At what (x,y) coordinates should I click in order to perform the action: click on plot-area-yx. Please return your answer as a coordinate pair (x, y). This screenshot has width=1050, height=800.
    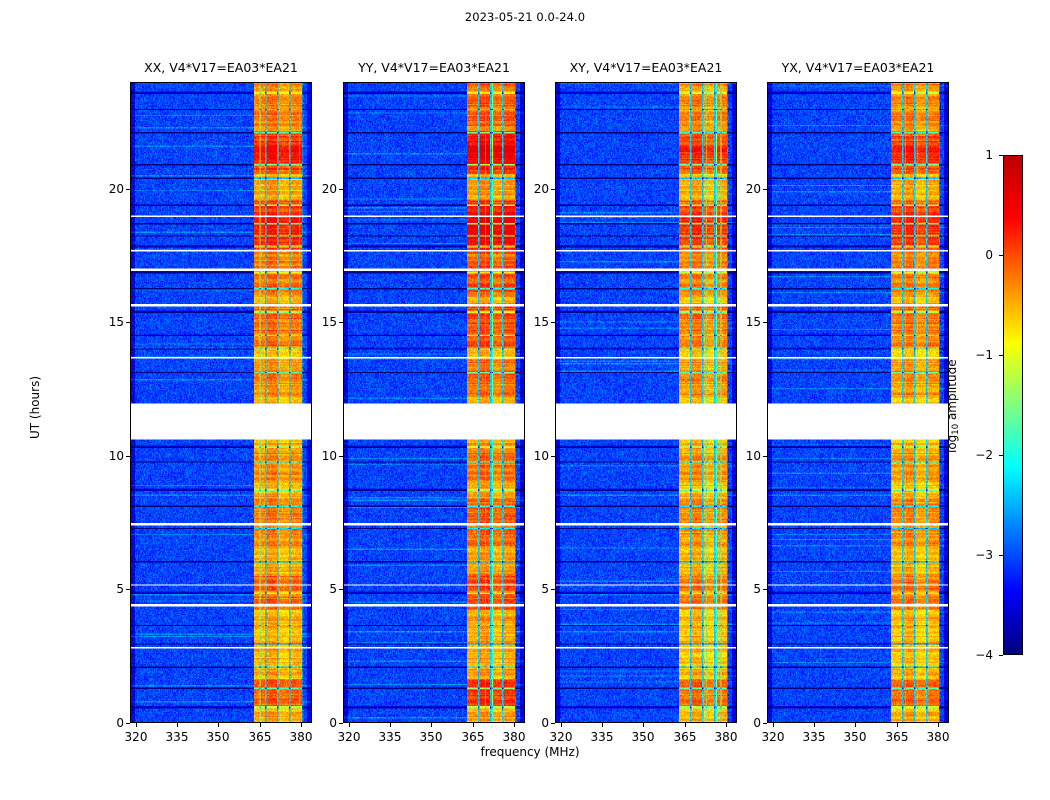
    Looking at the image, I should click on (858, 402).